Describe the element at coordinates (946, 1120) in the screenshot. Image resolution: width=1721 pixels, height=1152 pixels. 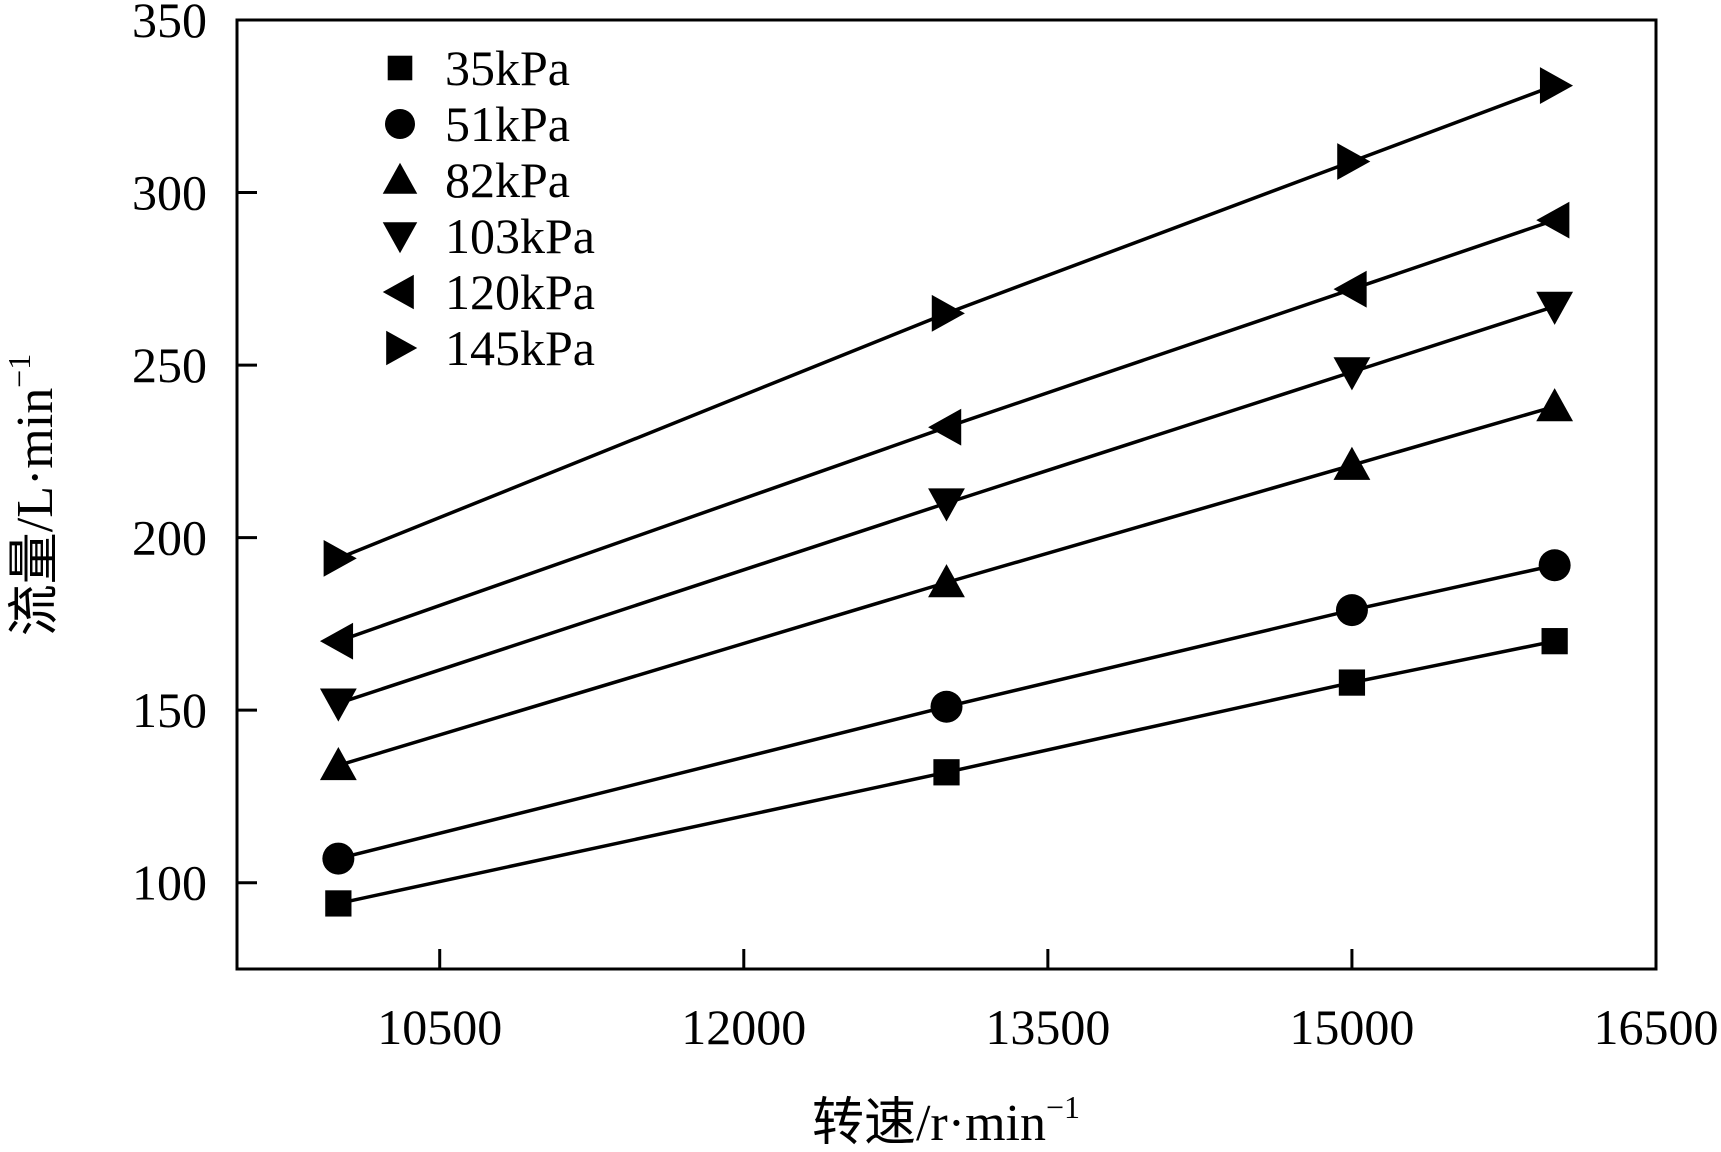
I see `x-axis-title: 转速/r·min−1` at that location.